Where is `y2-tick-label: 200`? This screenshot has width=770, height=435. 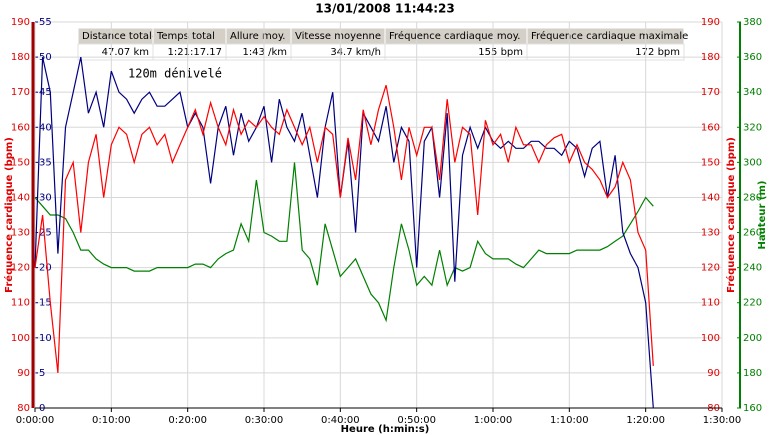 y2-tick-label: 200 is located at coordinates (752, 338).